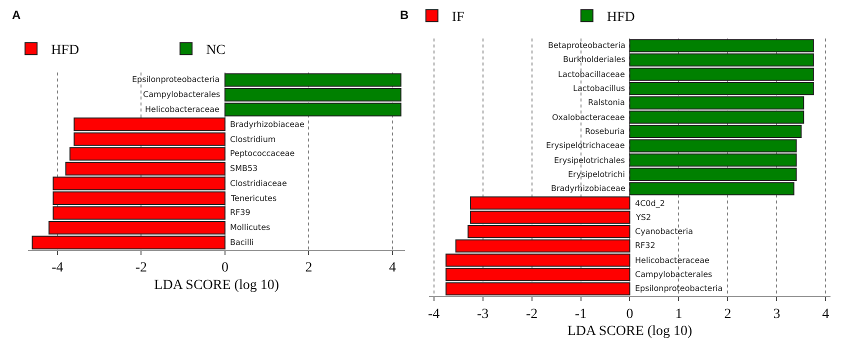 The image size is (851, 342). Describe the element at coordinates (16, 15) in the screenshot. I see `chart-title: A` at that location.